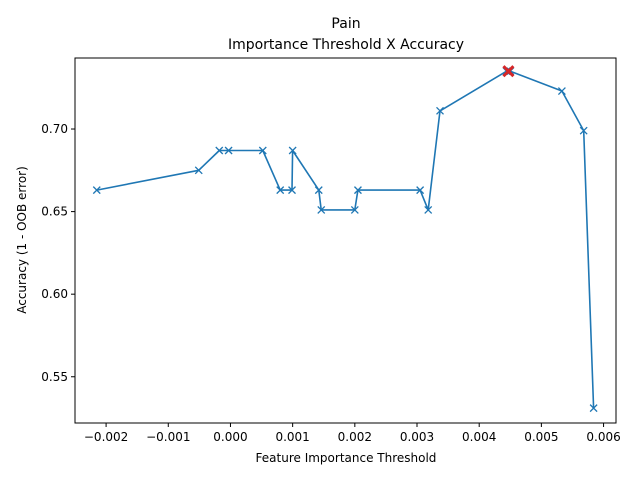 Image resolution: width=640 pixels, height=480 pixels. Describe the element at coordinates (355, 437) in the screenshot. I see `x-tick-label: 0.002` at that location.